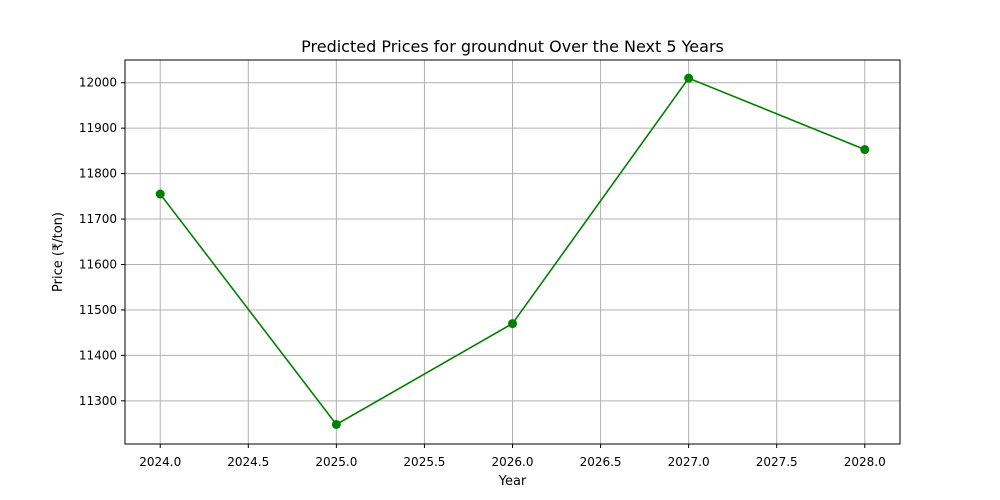  I want to click on x-tick-label: 2026.0, so click(513, 462).